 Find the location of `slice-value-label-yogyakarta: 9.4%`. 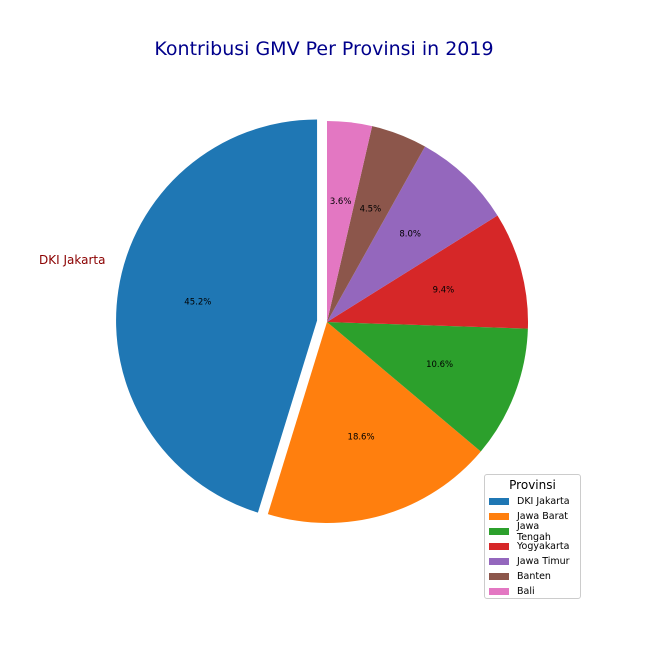

slice-value-label-yogyakarta: 9.4% is located at coordinates (444, 291).